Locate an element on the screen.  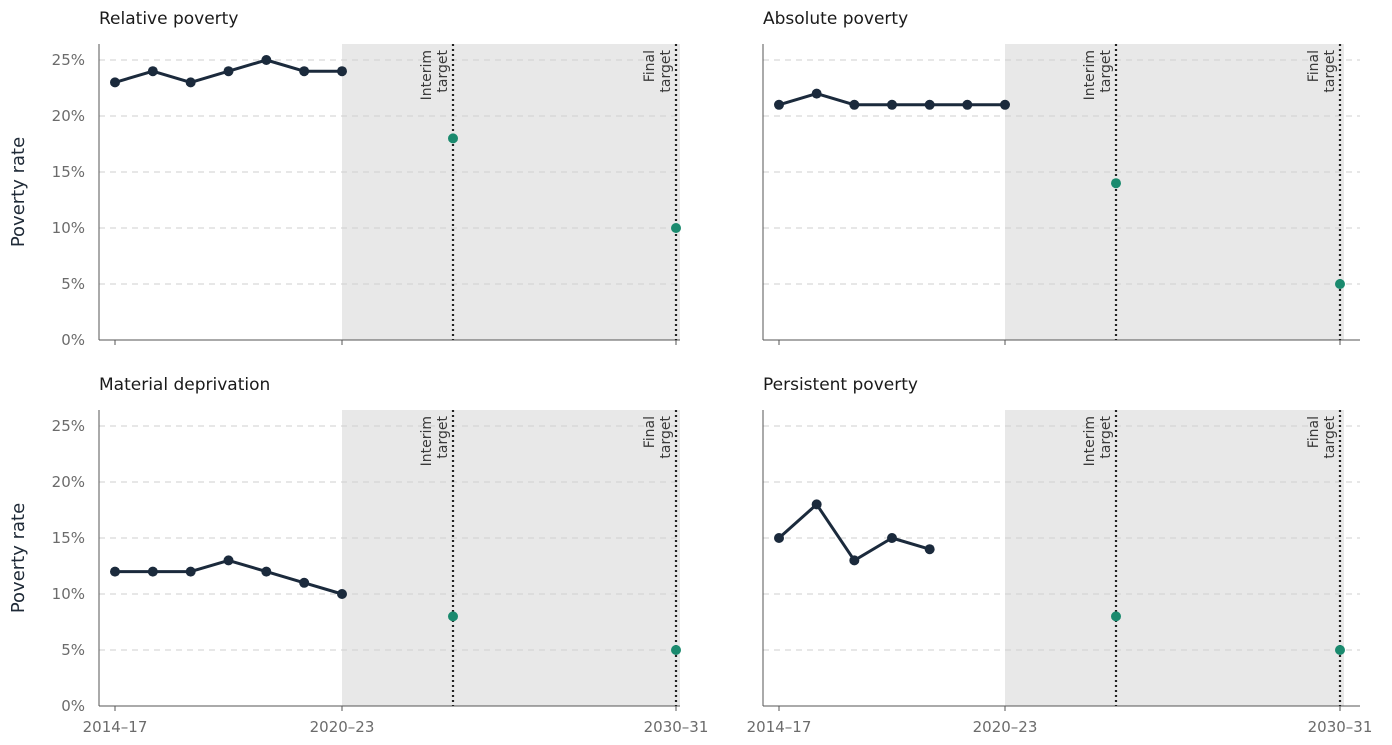
panel-title: Relative poverty is located at coordinates (168, 19).